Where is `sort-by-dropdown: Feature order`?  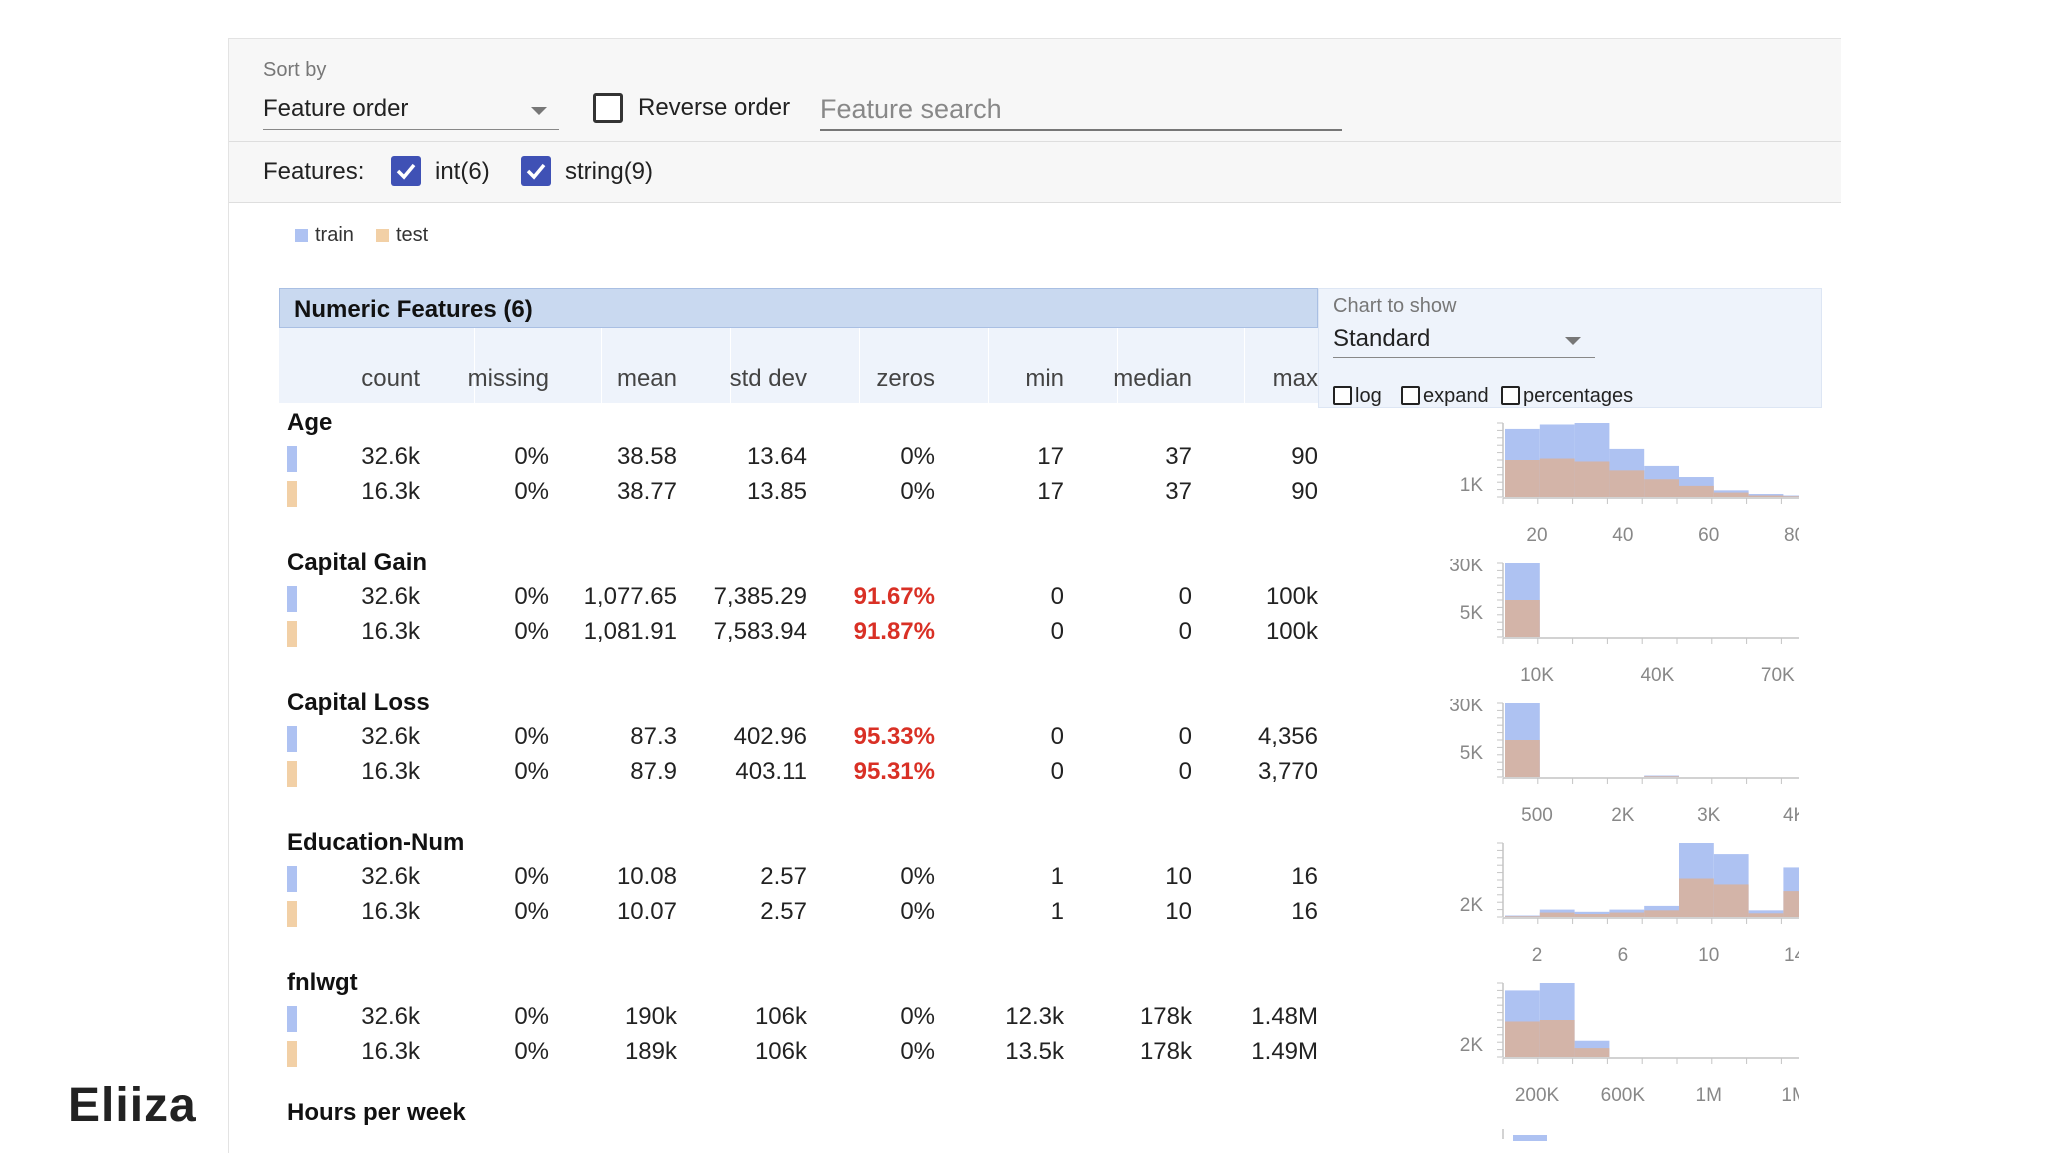 sort-by-dropdown: Feature order is located at coordinates (411, 110).